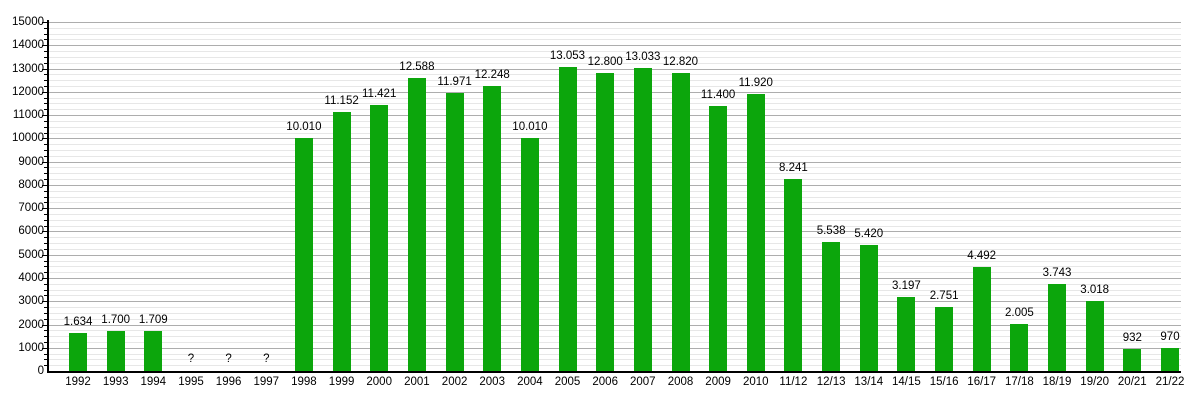 Image resolution: width=1200 pixels, height=400 pixels. Describe the element at coordinates (191, 382) in the screenshot. I see `x-axis-label: 1995` at that location.